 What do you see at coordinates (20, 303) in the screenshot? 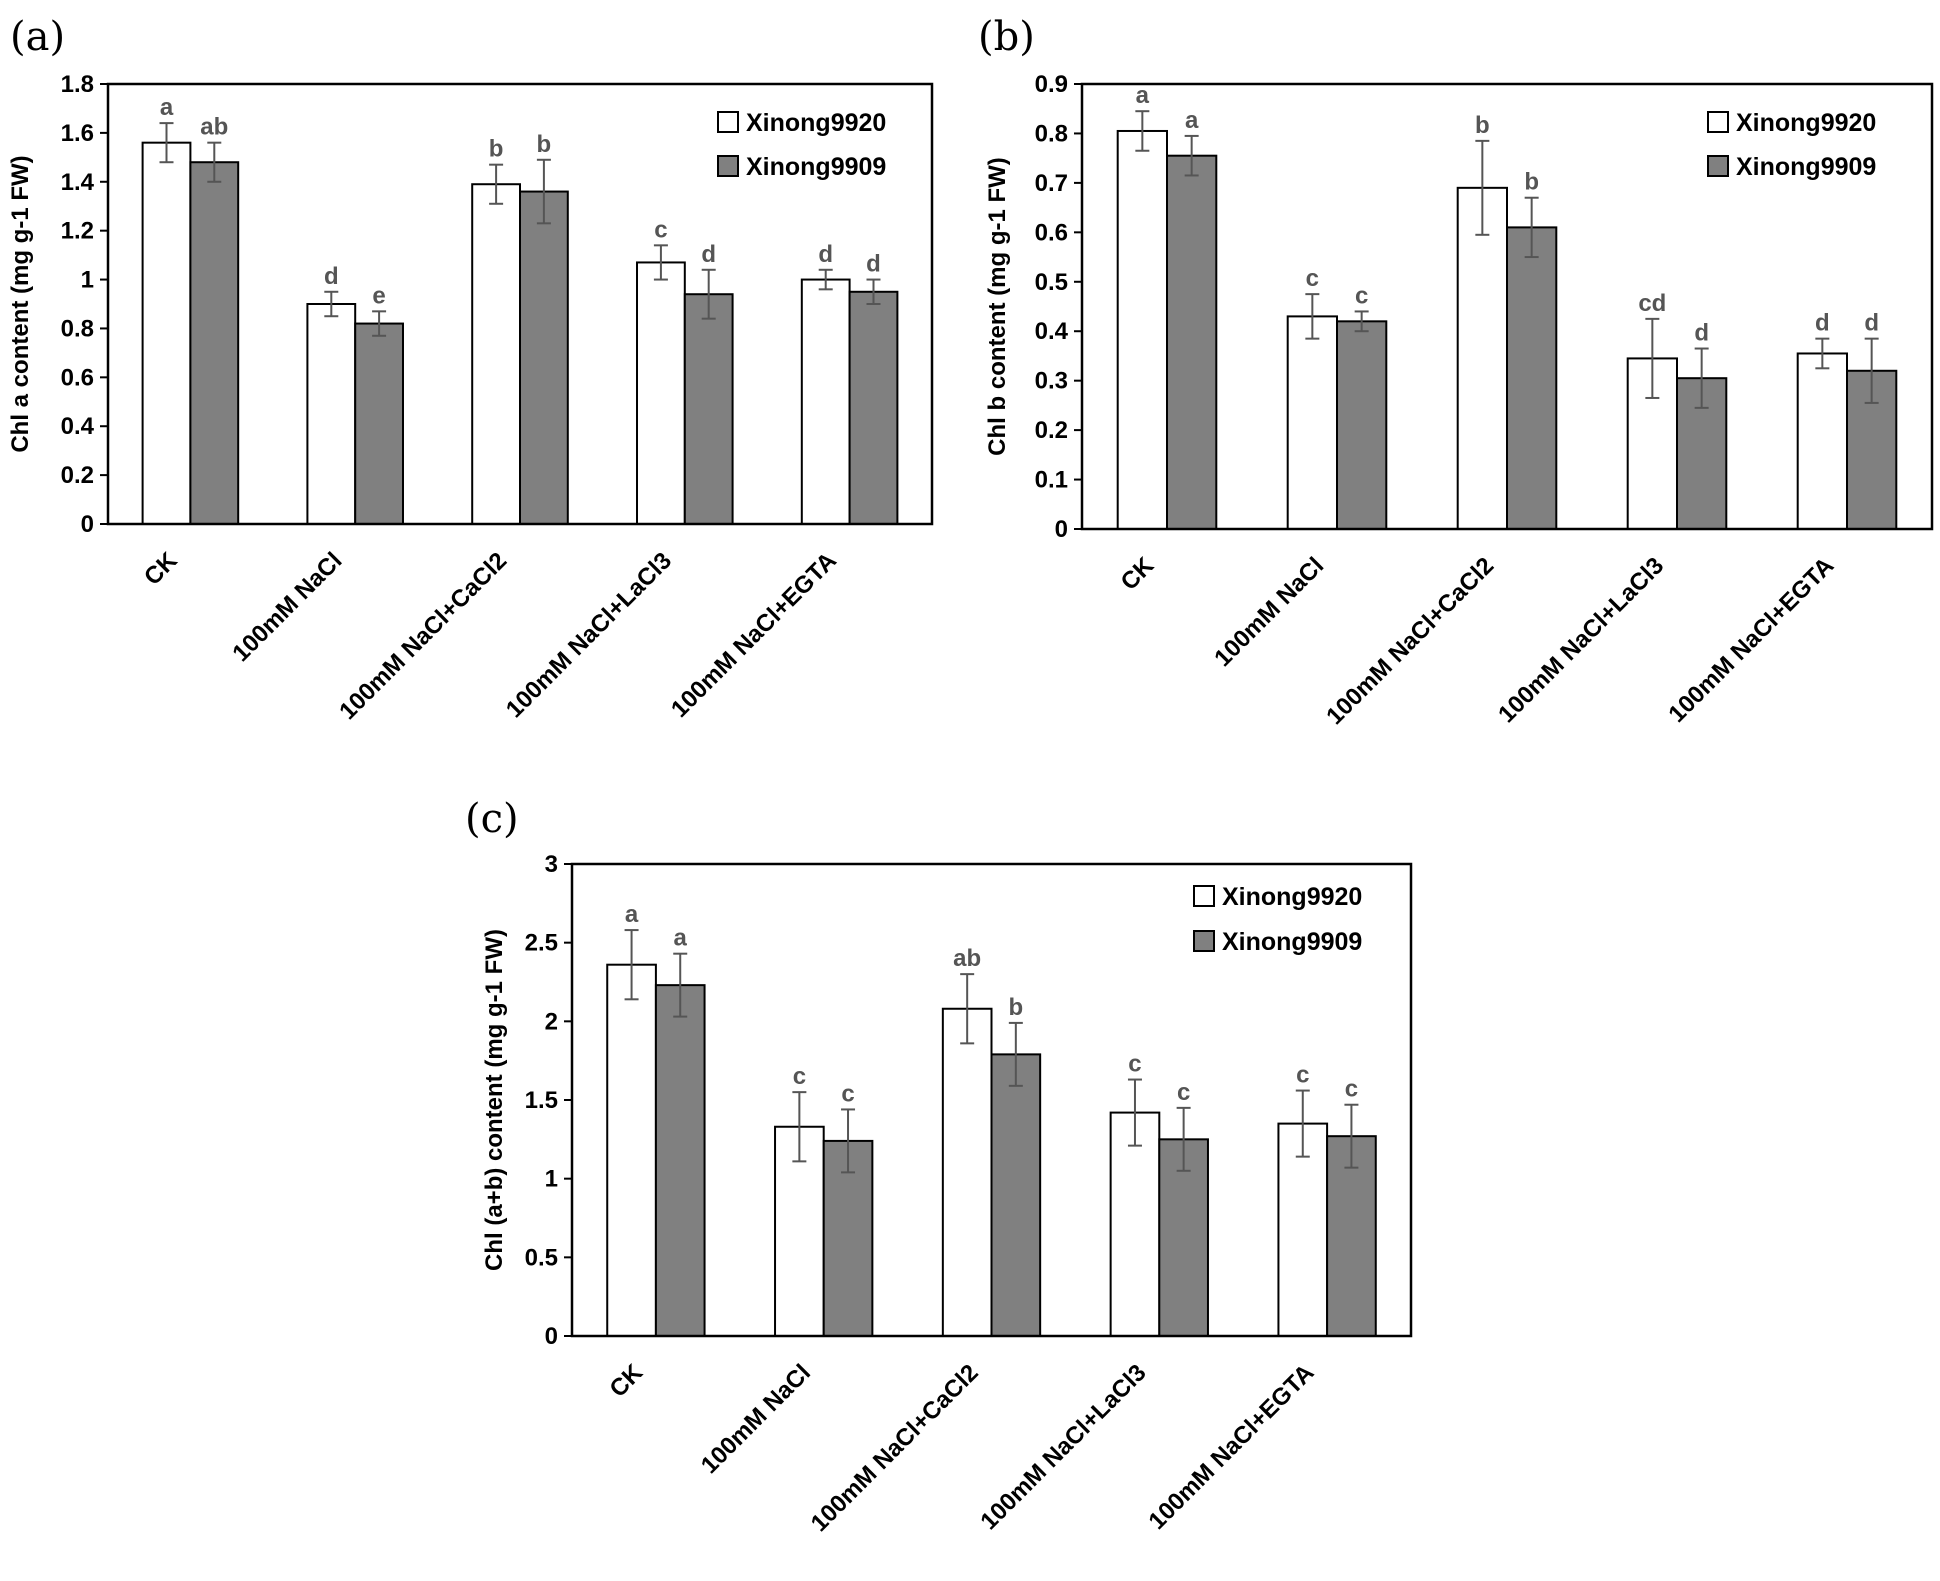
I see `y-axis-title: Chl a content (mg g-1 FW)` at bounding box center [20, 303].